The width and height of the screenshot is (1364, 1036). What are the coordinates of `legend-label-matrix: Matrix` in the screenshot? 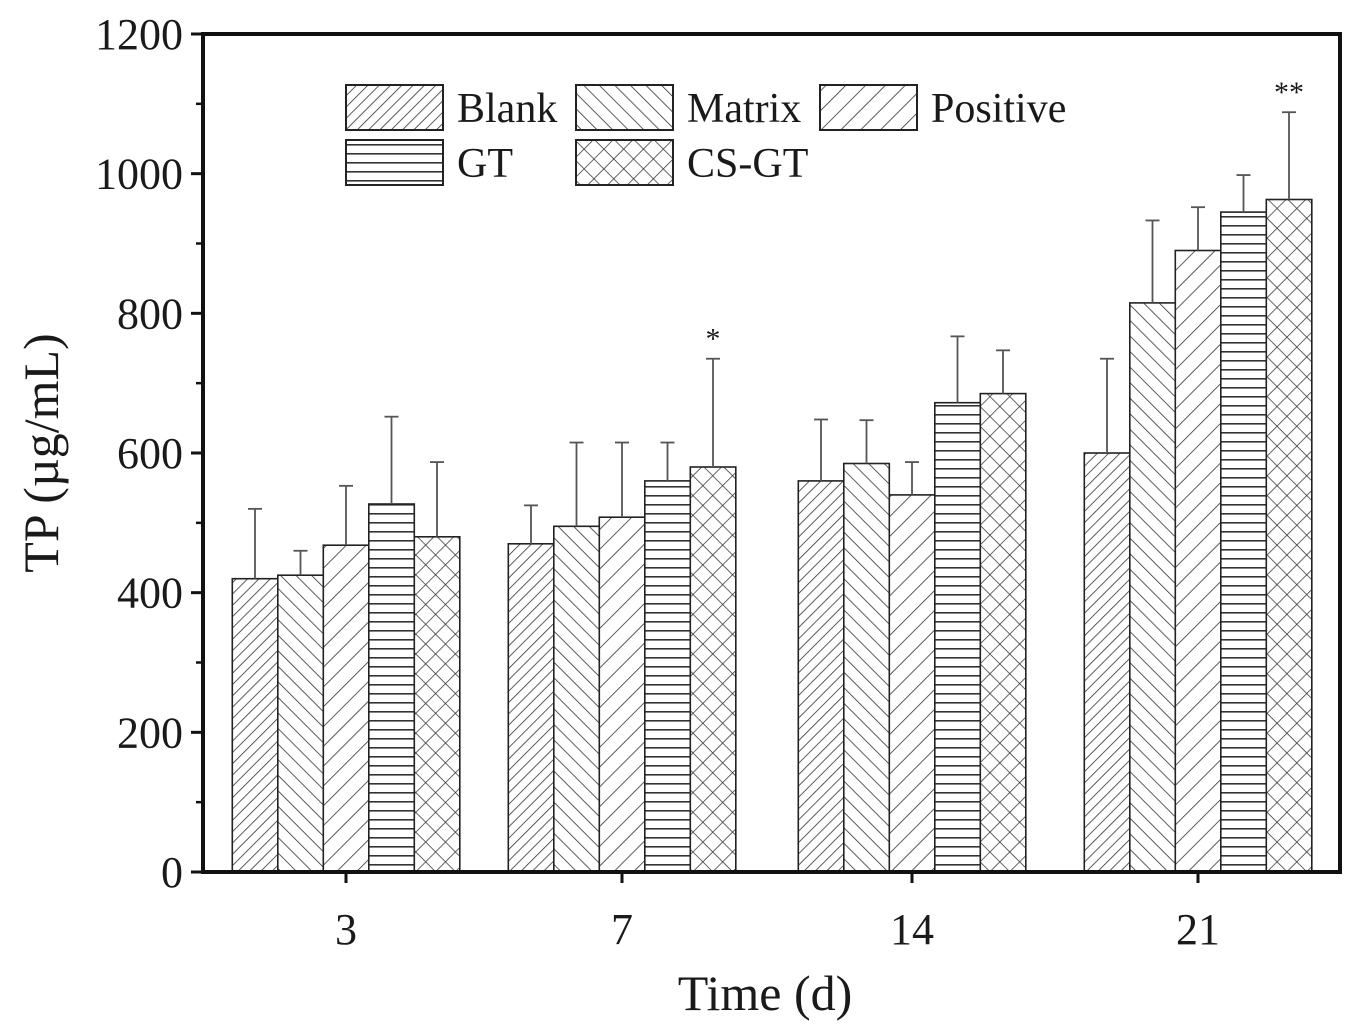 It's located at (744, 109).